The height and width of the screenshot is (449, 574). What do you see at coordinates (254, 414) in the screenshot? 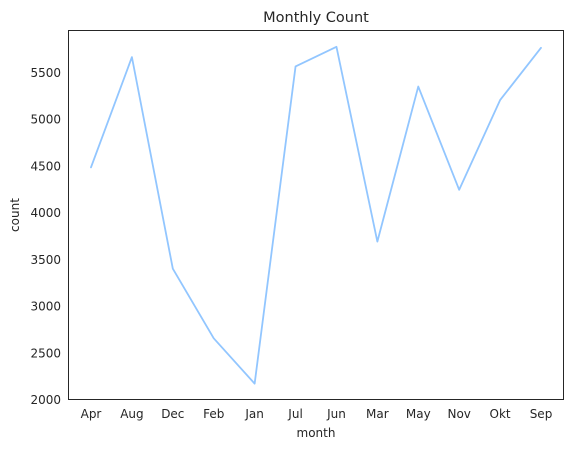
I see `x-tick-label: Jan` at bounding box center [254, 414].